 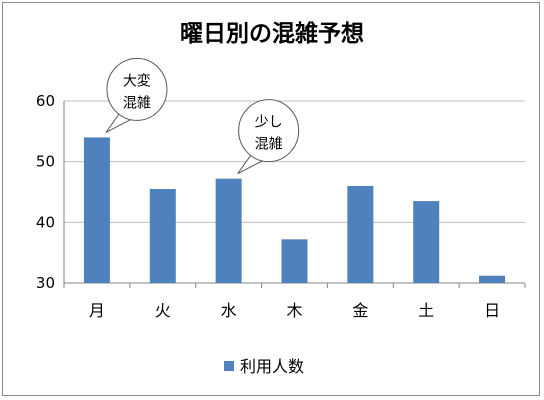 What do you see at coordinates (360, 310) in the screenshot?
I see `x-category-label: 金` at bounding box center [360, 310].